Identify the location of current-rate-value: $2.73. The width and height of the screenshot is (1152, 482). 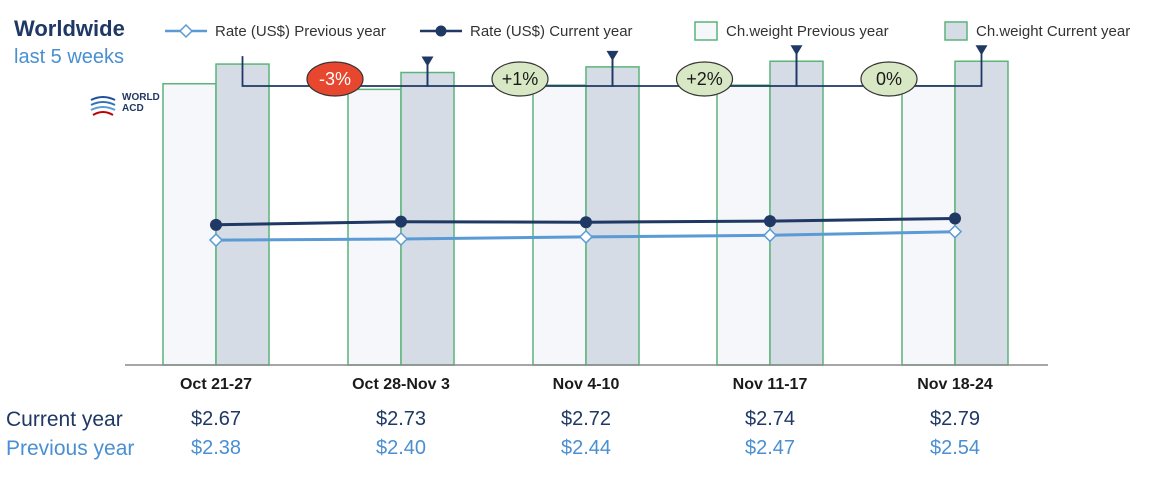
(401, 419).